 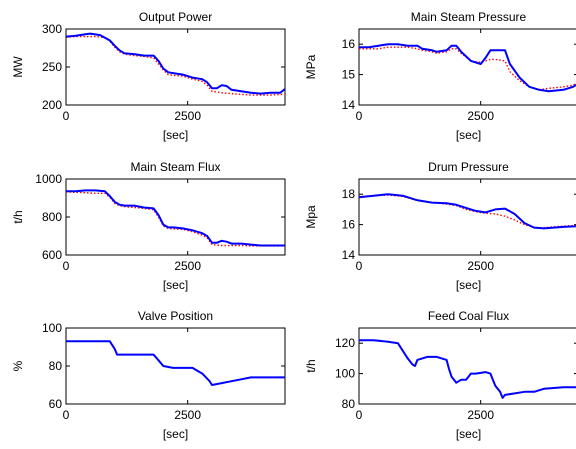 What do you see at coordinates (52, 67) in the screenshot?
I see `y-tick-label: 250` at bounding box center [52, 67].